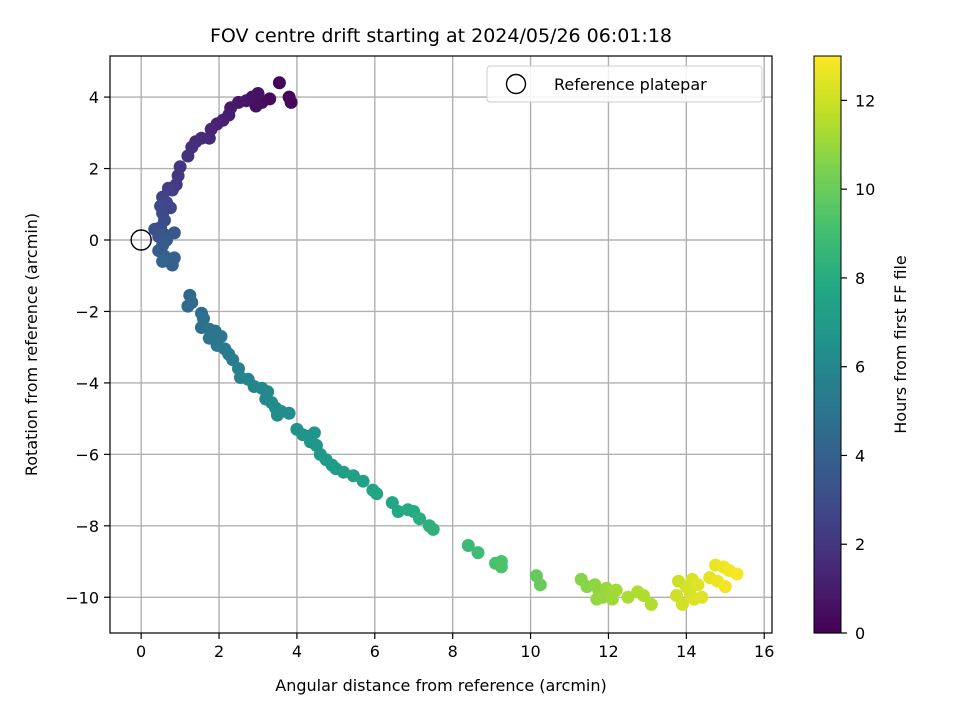 The image size is (960, 720). I want to click on colorbar-tick-label: 6, so click(860, 367).